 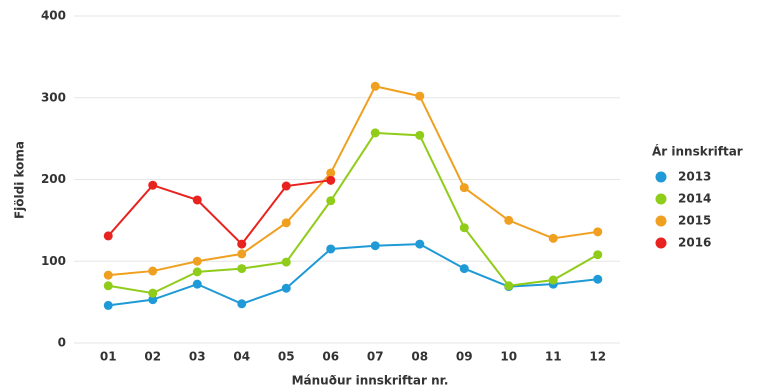 I want to click on x-tick-label: 03, so click(x=197, y=357).